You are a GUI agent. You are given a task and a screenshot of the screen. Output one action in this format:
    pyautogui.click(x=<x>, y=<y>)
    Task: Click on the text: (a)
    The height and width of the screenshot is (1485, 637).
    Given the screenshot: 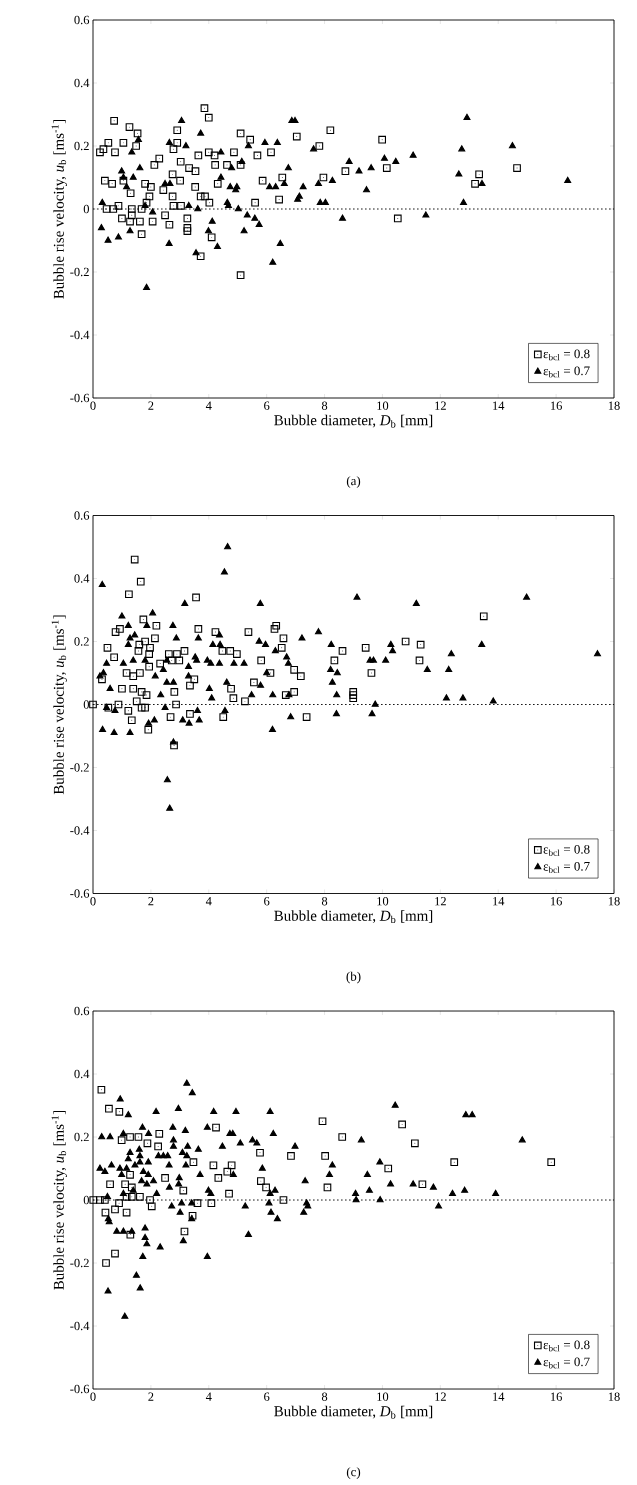 What is the action you would take?
    pyautogui.click(x=353, y=482)
    